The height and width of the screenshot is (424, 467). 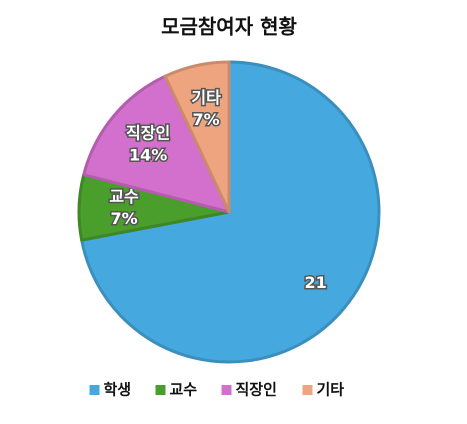 What do you see at coordinates (184, 390) in the screenshot?
I see `legend-label: 교수` at bounding box center [184, 390].